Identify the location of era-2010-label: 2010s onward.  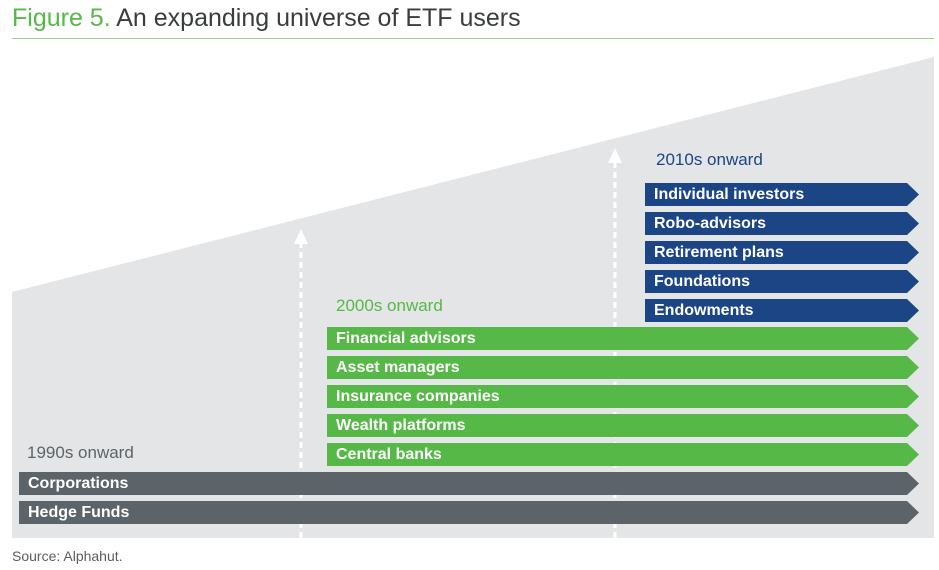
(709, 159).